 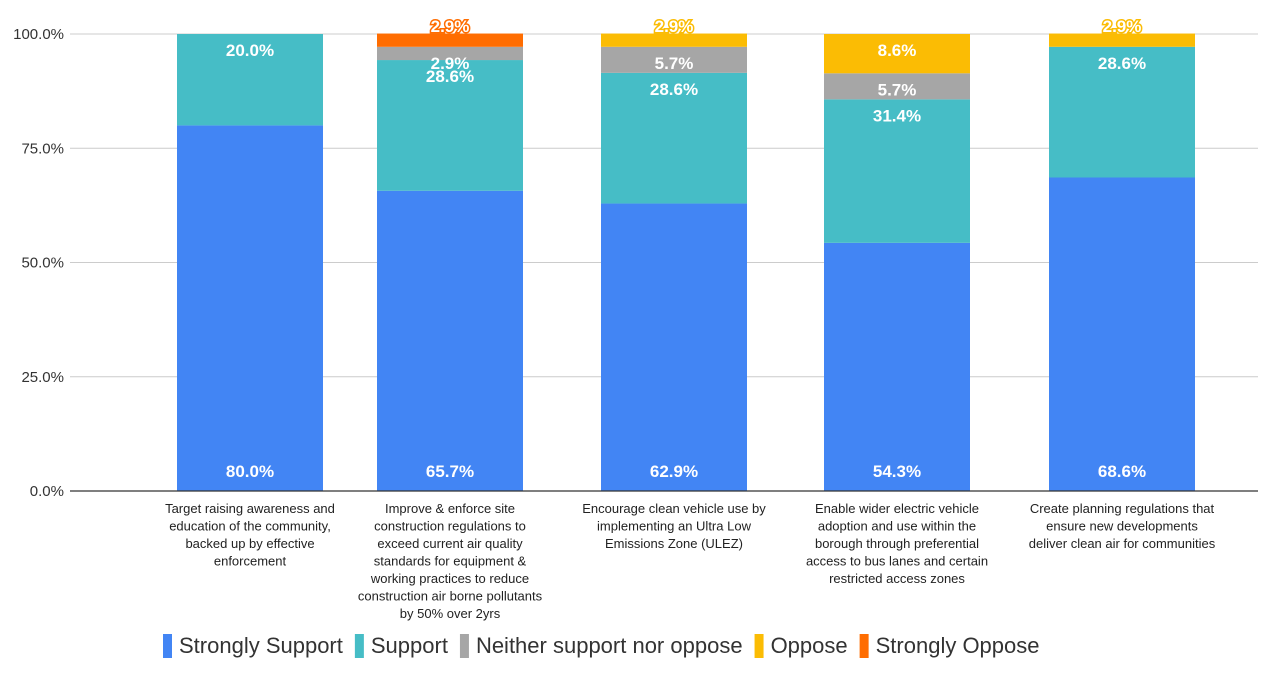 I want to click on x-category-label: education of the community,, so click(x=250, y=526).